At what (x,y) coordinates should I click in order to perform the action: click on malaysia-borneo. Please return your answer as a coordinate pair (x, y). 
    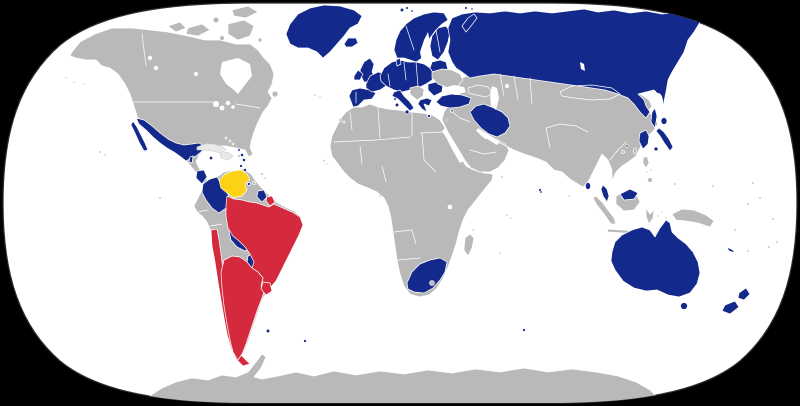
    Looking at the image, I should click on (629, 194).